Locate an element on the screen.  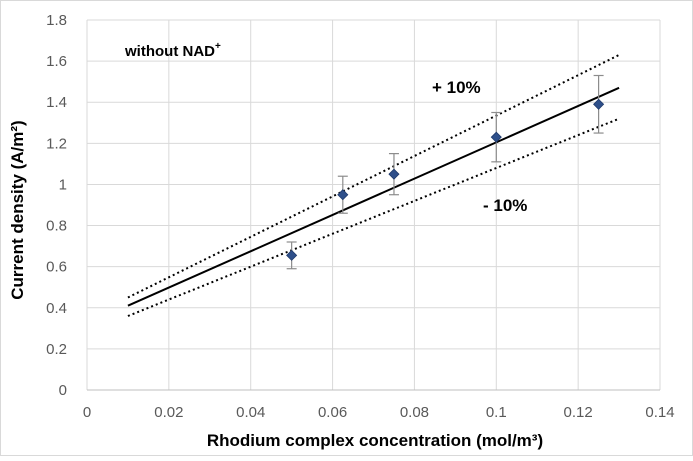
y-tick-label: 0.2 is located at coordinates (56, 349).